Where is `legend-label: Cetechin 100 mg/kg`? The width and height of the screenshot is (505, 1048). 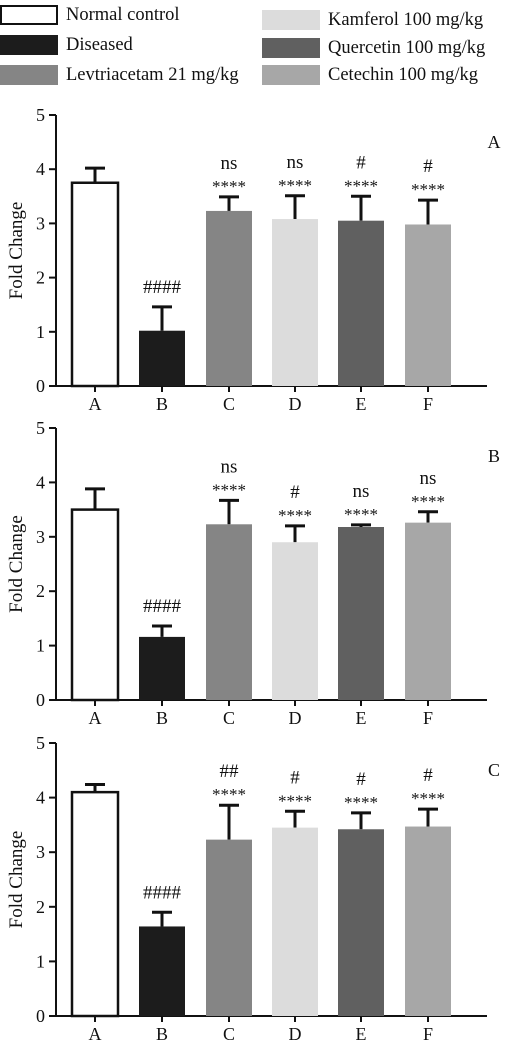 legend-label: Cetechin 100 mg/kg is located at coordinates (403, 75).